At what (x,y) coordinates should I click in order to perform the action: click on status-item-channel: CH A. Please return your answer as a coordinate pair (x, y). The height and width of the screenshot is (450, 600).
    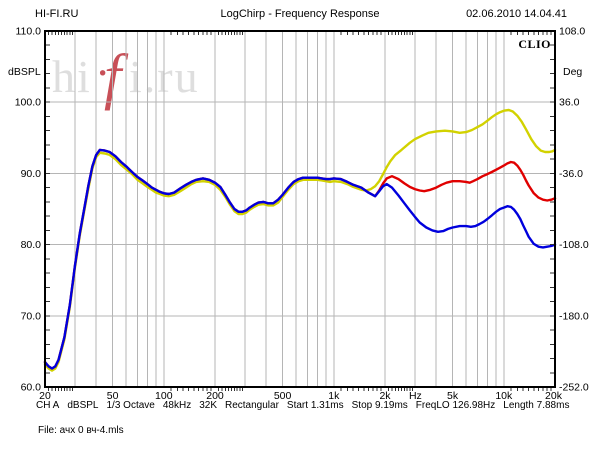
    Looking at the image, I should click on (48, 405).